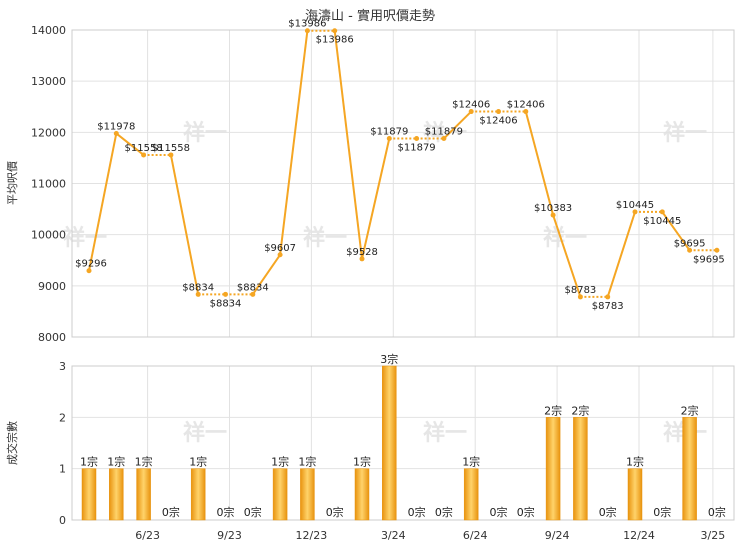 The image size is (740, 554). What do you see at coordinates (48, 81) in the screenshot?
I see `price-tick-label: 13000` at bounding box center [48, 81].